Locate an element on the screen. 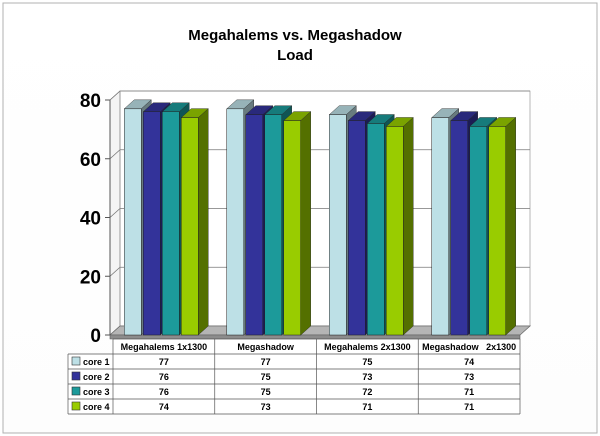 This screenshot has height=436, width=600. table-cell: 72 is located at coordinates (367, 392).